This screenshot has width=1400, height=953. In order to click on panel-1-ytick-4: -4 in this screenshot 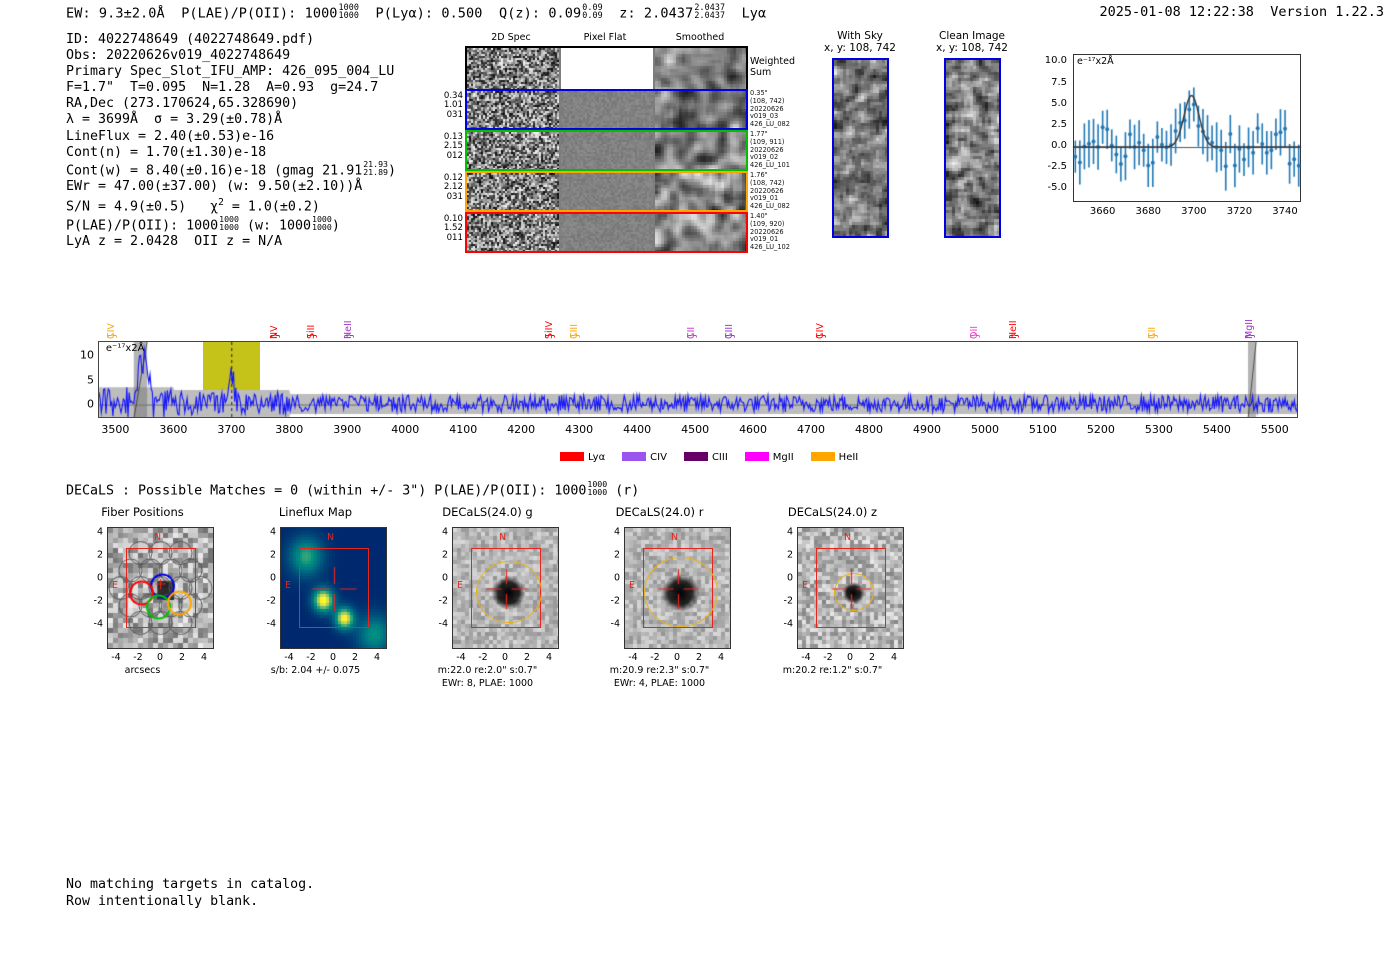, I will do `click(271, 624)`.